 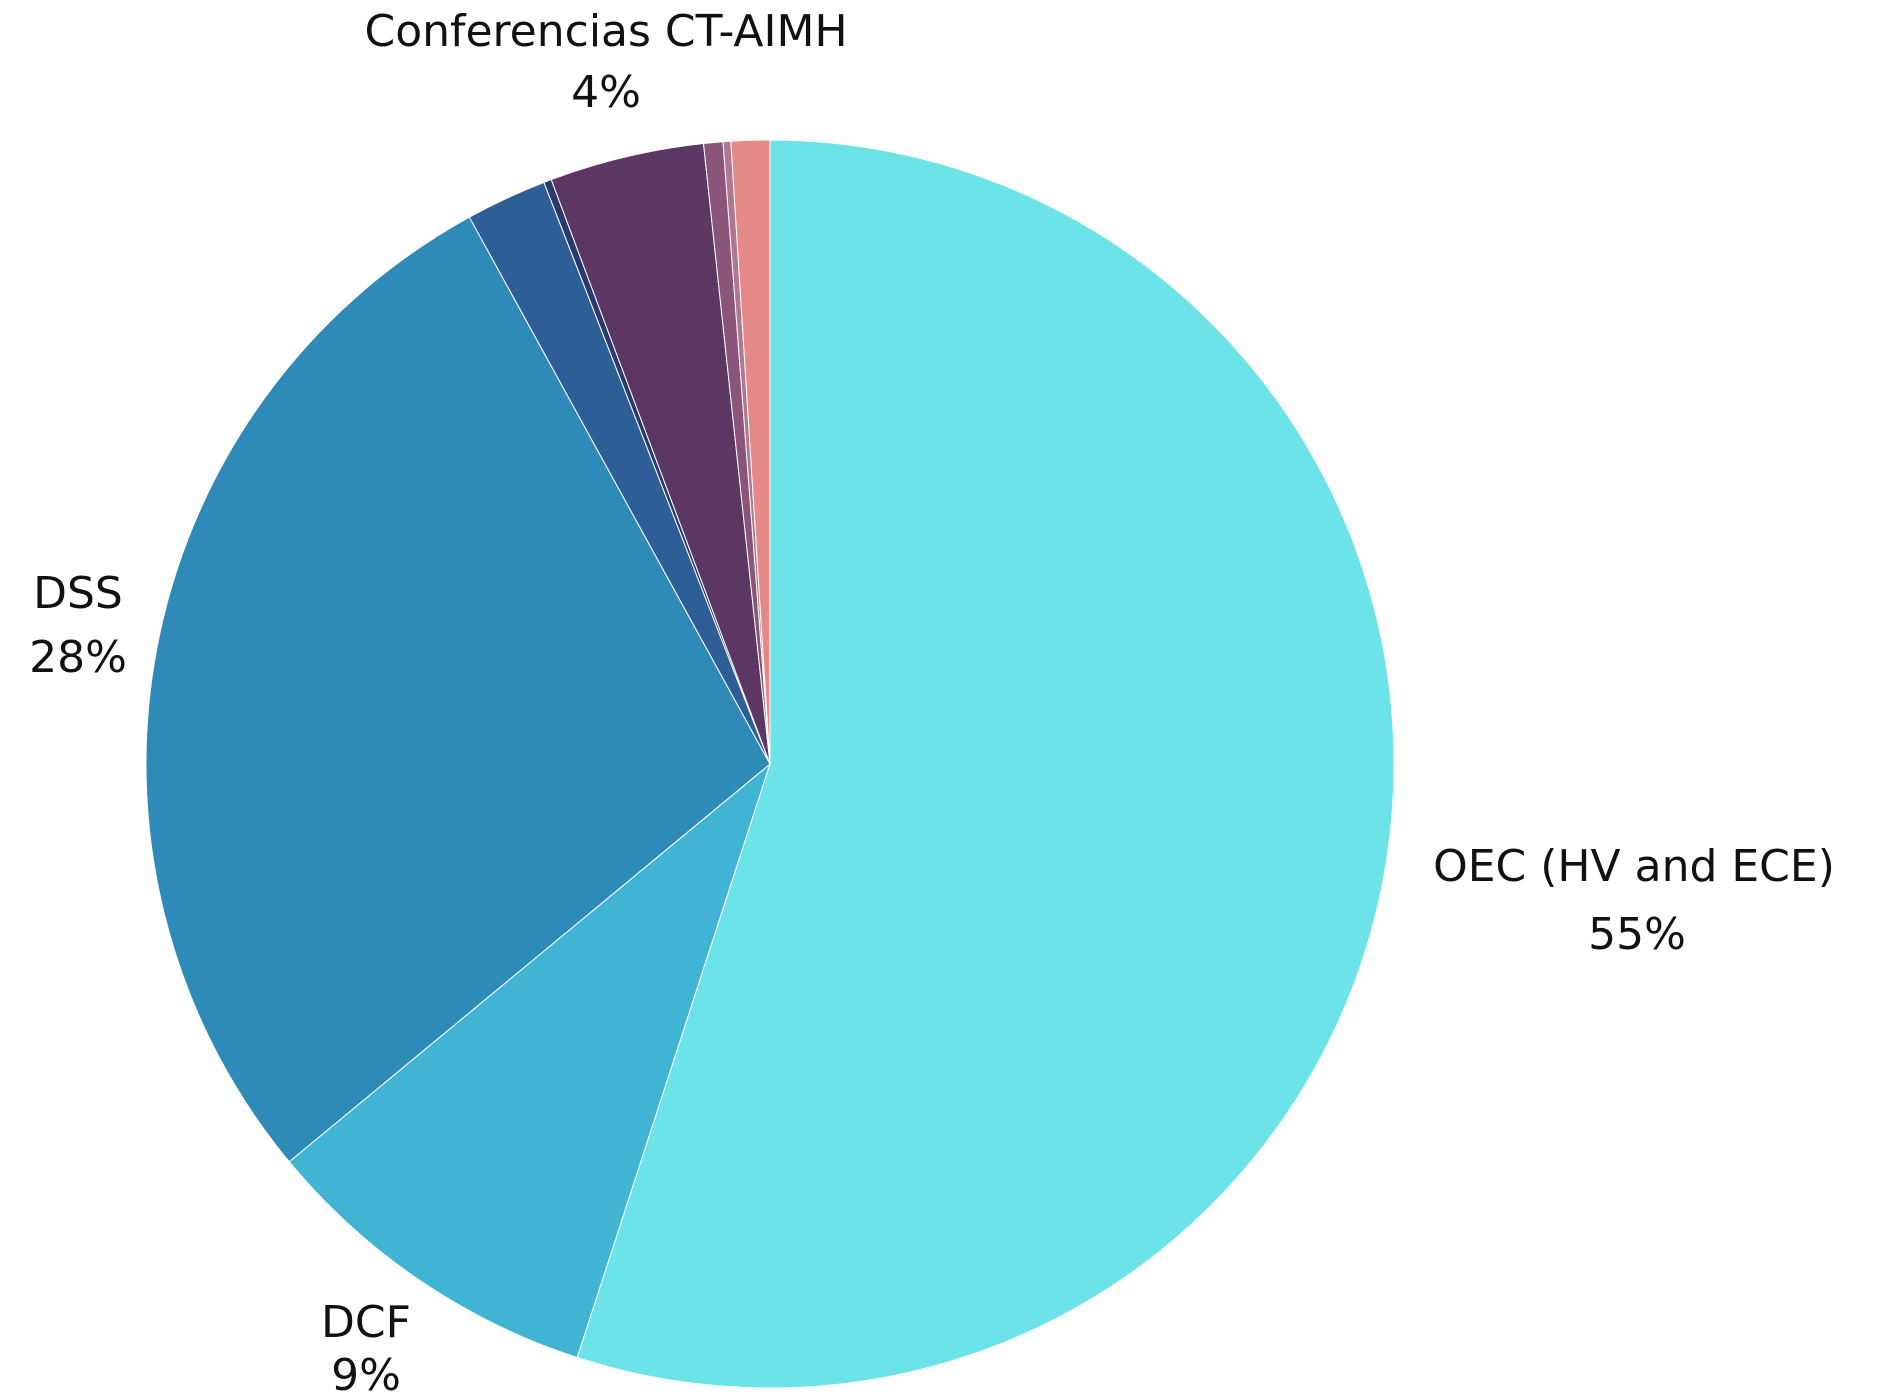 What do you see at coordinates (606, 92) in the screenshot?
I see `slice-value-label: 4%` at bounding box center [606, 92].